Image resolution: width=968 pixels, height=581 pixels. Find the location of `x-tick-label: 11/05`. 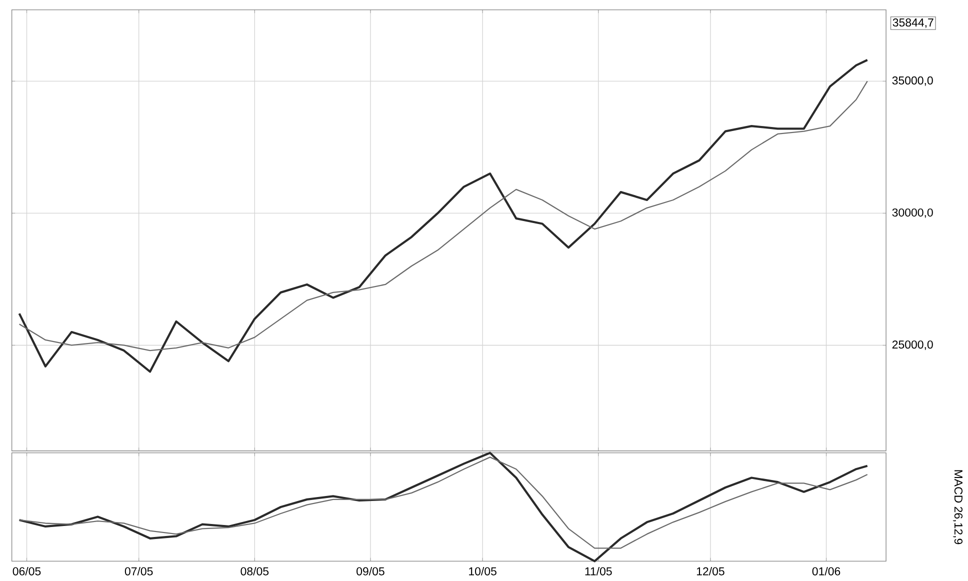

x-tick-label: 11/05 is located at coordinates (598, 571).